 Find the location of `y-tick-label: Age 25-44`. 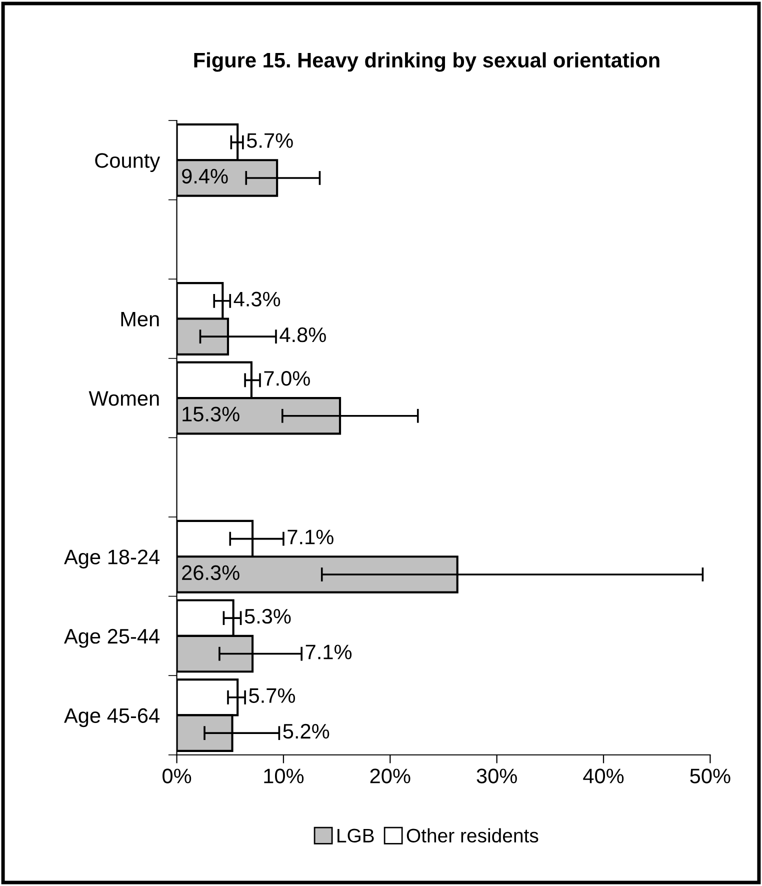

y-tick-label: Age 25-44 is located at coordinates (112, 638).